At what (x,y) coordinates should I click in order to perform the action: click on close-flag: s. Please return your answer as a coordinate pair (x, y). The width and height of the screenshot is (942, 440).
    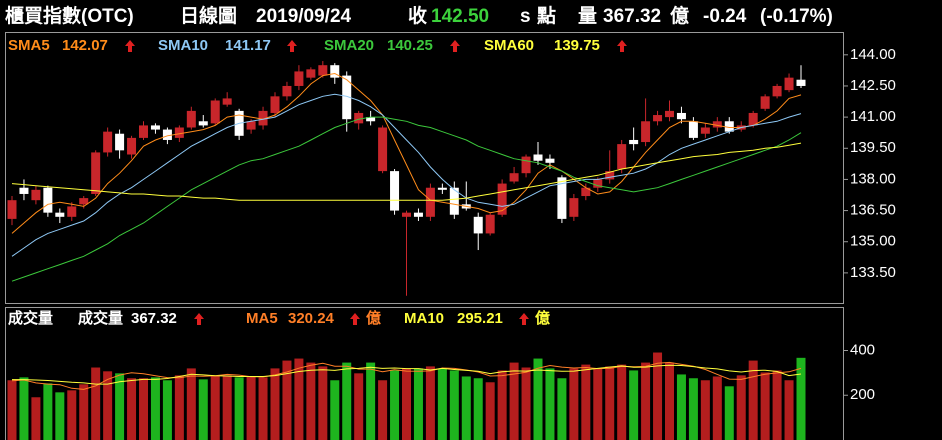
    Looking at the image, I should click on (525, 16).